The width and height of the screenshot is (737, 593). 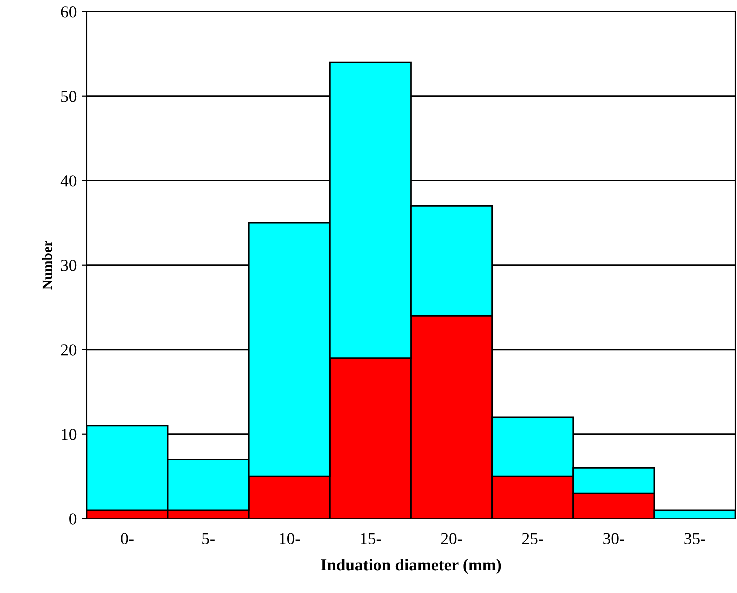 What do you see at coordinates (695, 538) in the screenshot?
I see `x-tick-label: 35-` at bounding box center [695, 538].